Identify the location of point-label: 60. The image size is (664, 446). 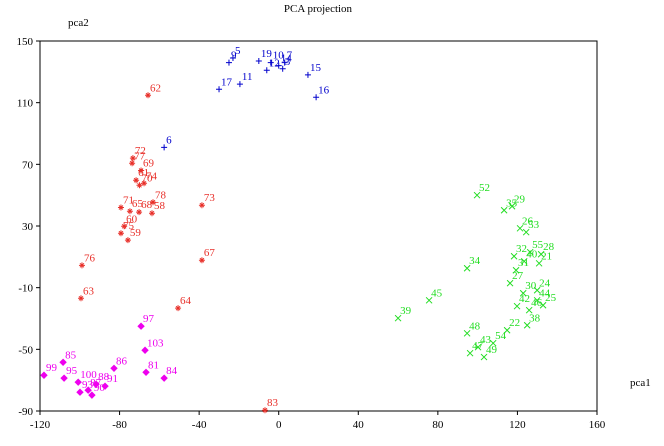
(132, 219).